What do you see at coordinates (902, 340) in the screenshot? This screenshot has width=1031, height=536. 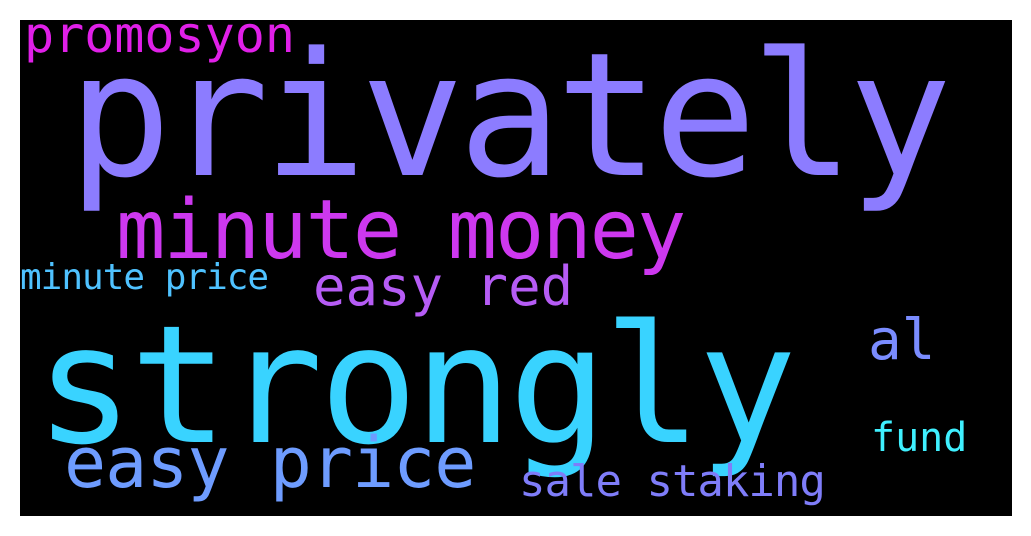 I see `word-al: al` at bounding box center [902, 340].